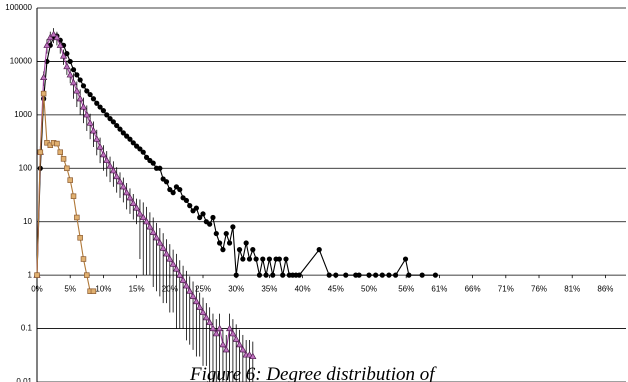 The image size is (628, 382). Describe the element at coordinates (24, 379) in the screenshot. I see `y-tick-label: 0.01` at that location.